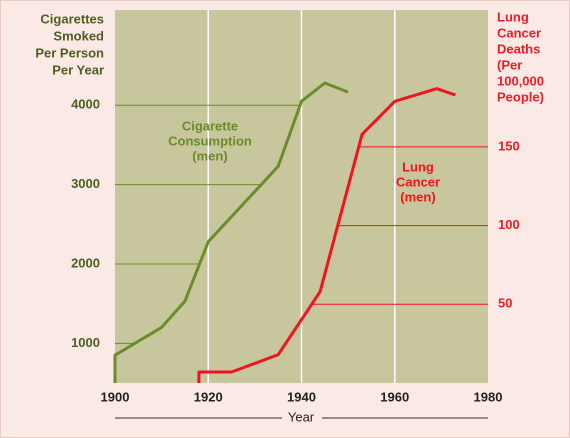  I want to click on y-axis-label: Per Year, so click(78, 69).